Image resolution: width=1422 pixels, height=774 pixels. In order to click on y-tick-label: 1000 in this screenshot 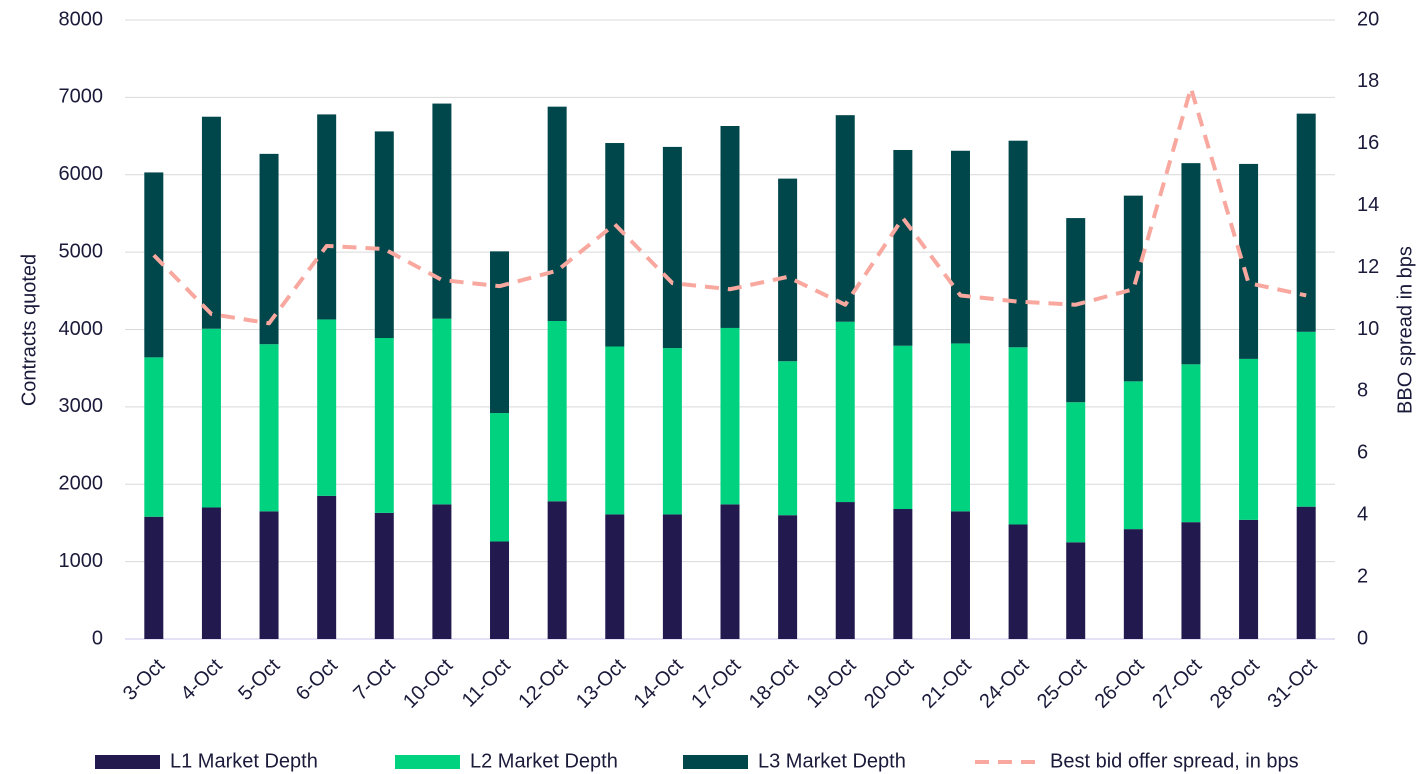, I will do `click(81, 561)`.